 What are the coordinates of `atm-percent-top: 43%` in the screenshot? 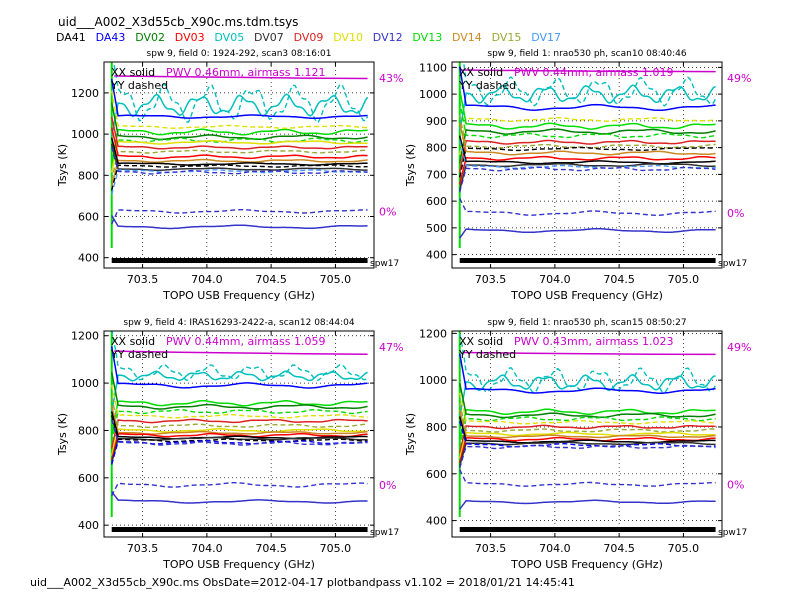 It's located at (391, 78).